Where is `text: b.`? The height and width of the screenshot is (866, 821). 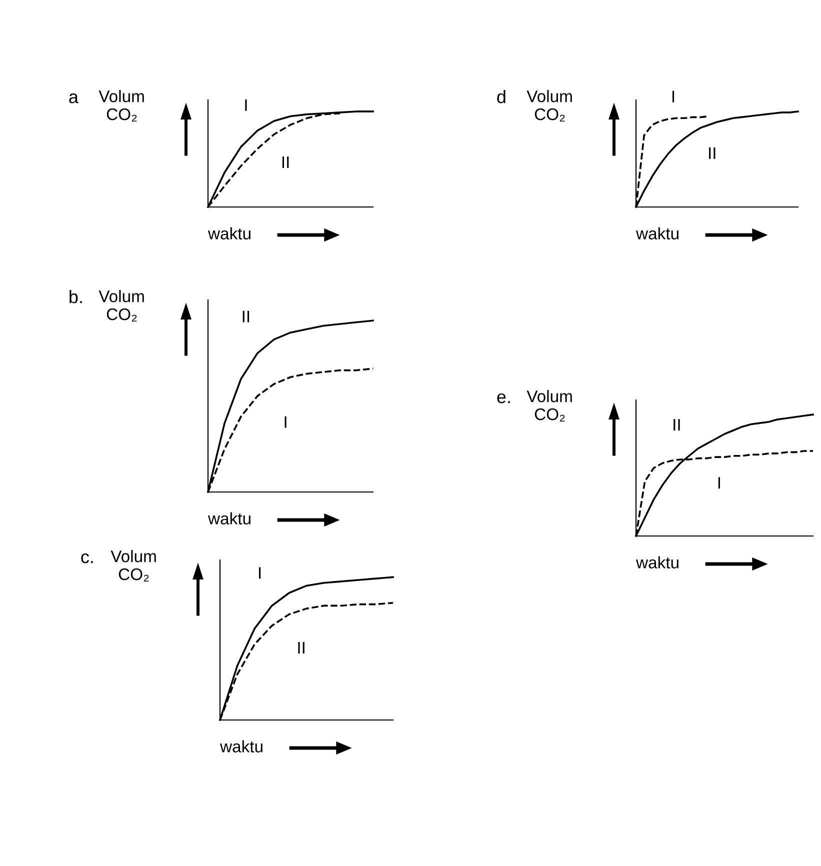 text: b. is located at coordinates (76, 297).